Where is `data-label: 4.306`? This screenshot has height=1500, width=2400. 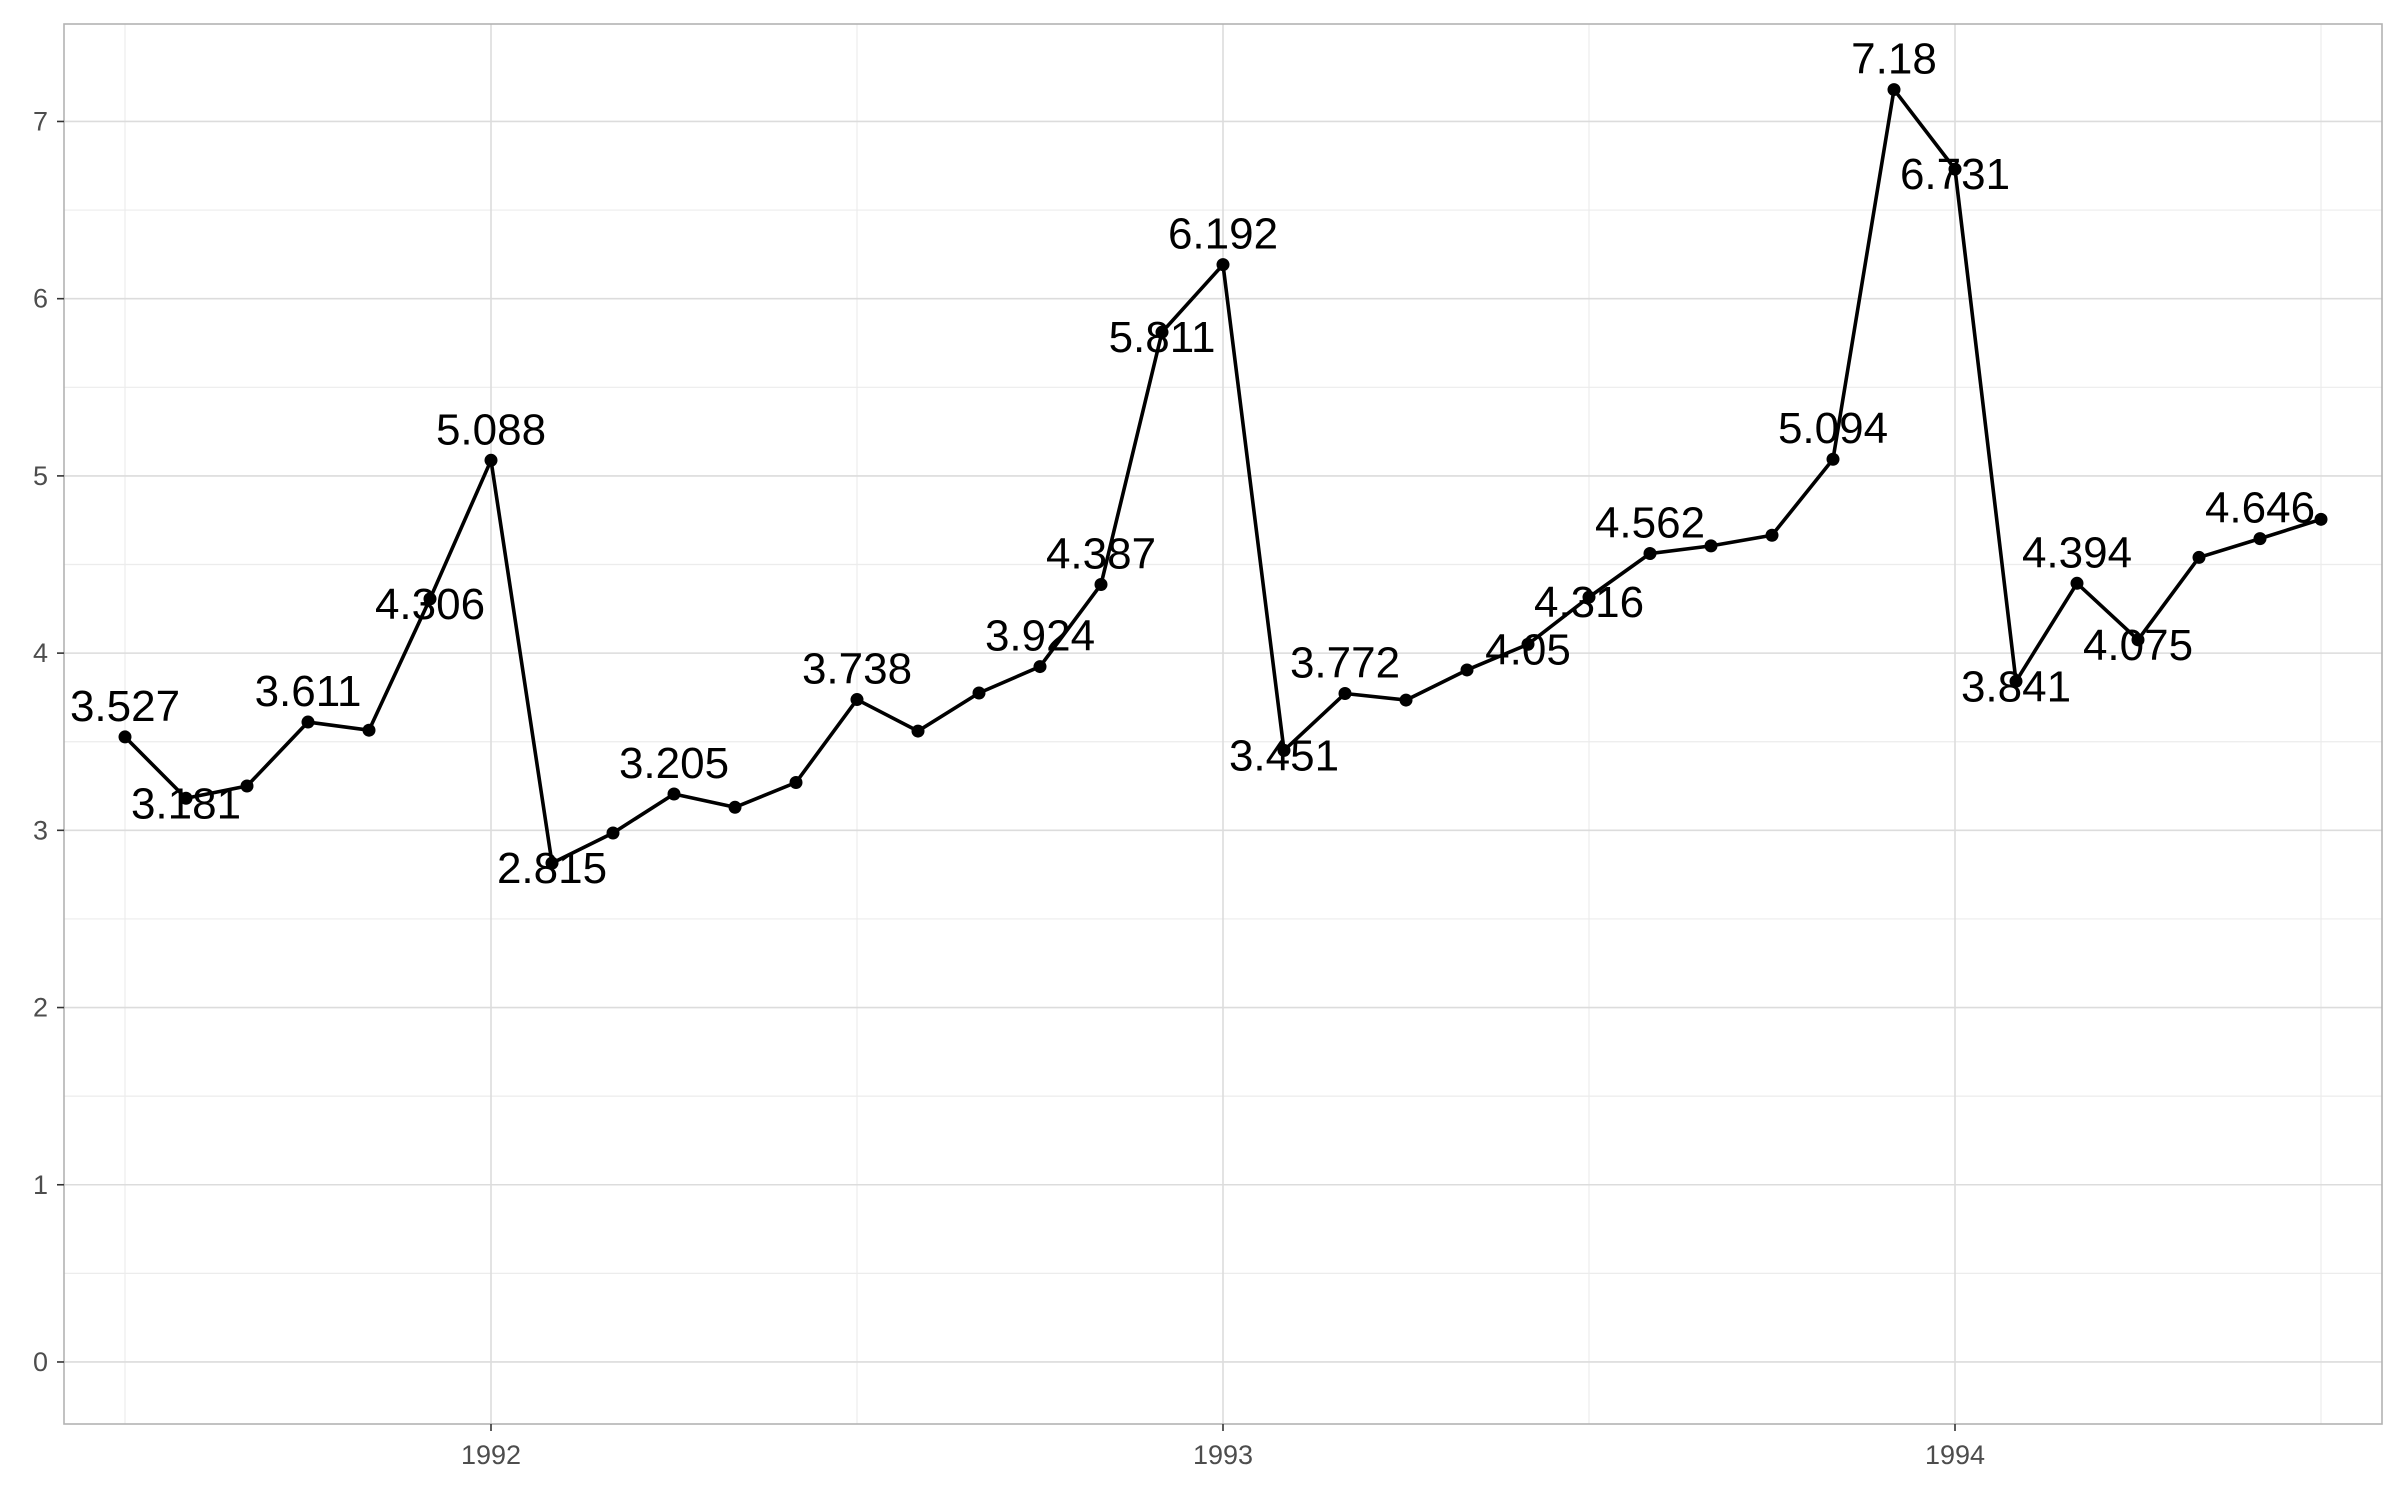 data-label: 4.306 is located at coordinates (430, 604).